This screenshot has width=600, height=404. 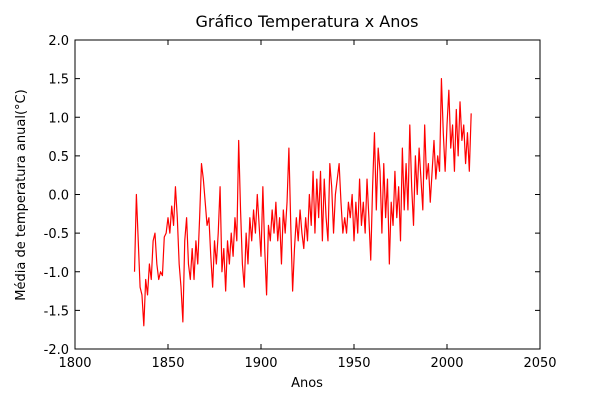 I want to click on chart-title: Gráfico Temperatura x Anos, so click(x=306, y=21).